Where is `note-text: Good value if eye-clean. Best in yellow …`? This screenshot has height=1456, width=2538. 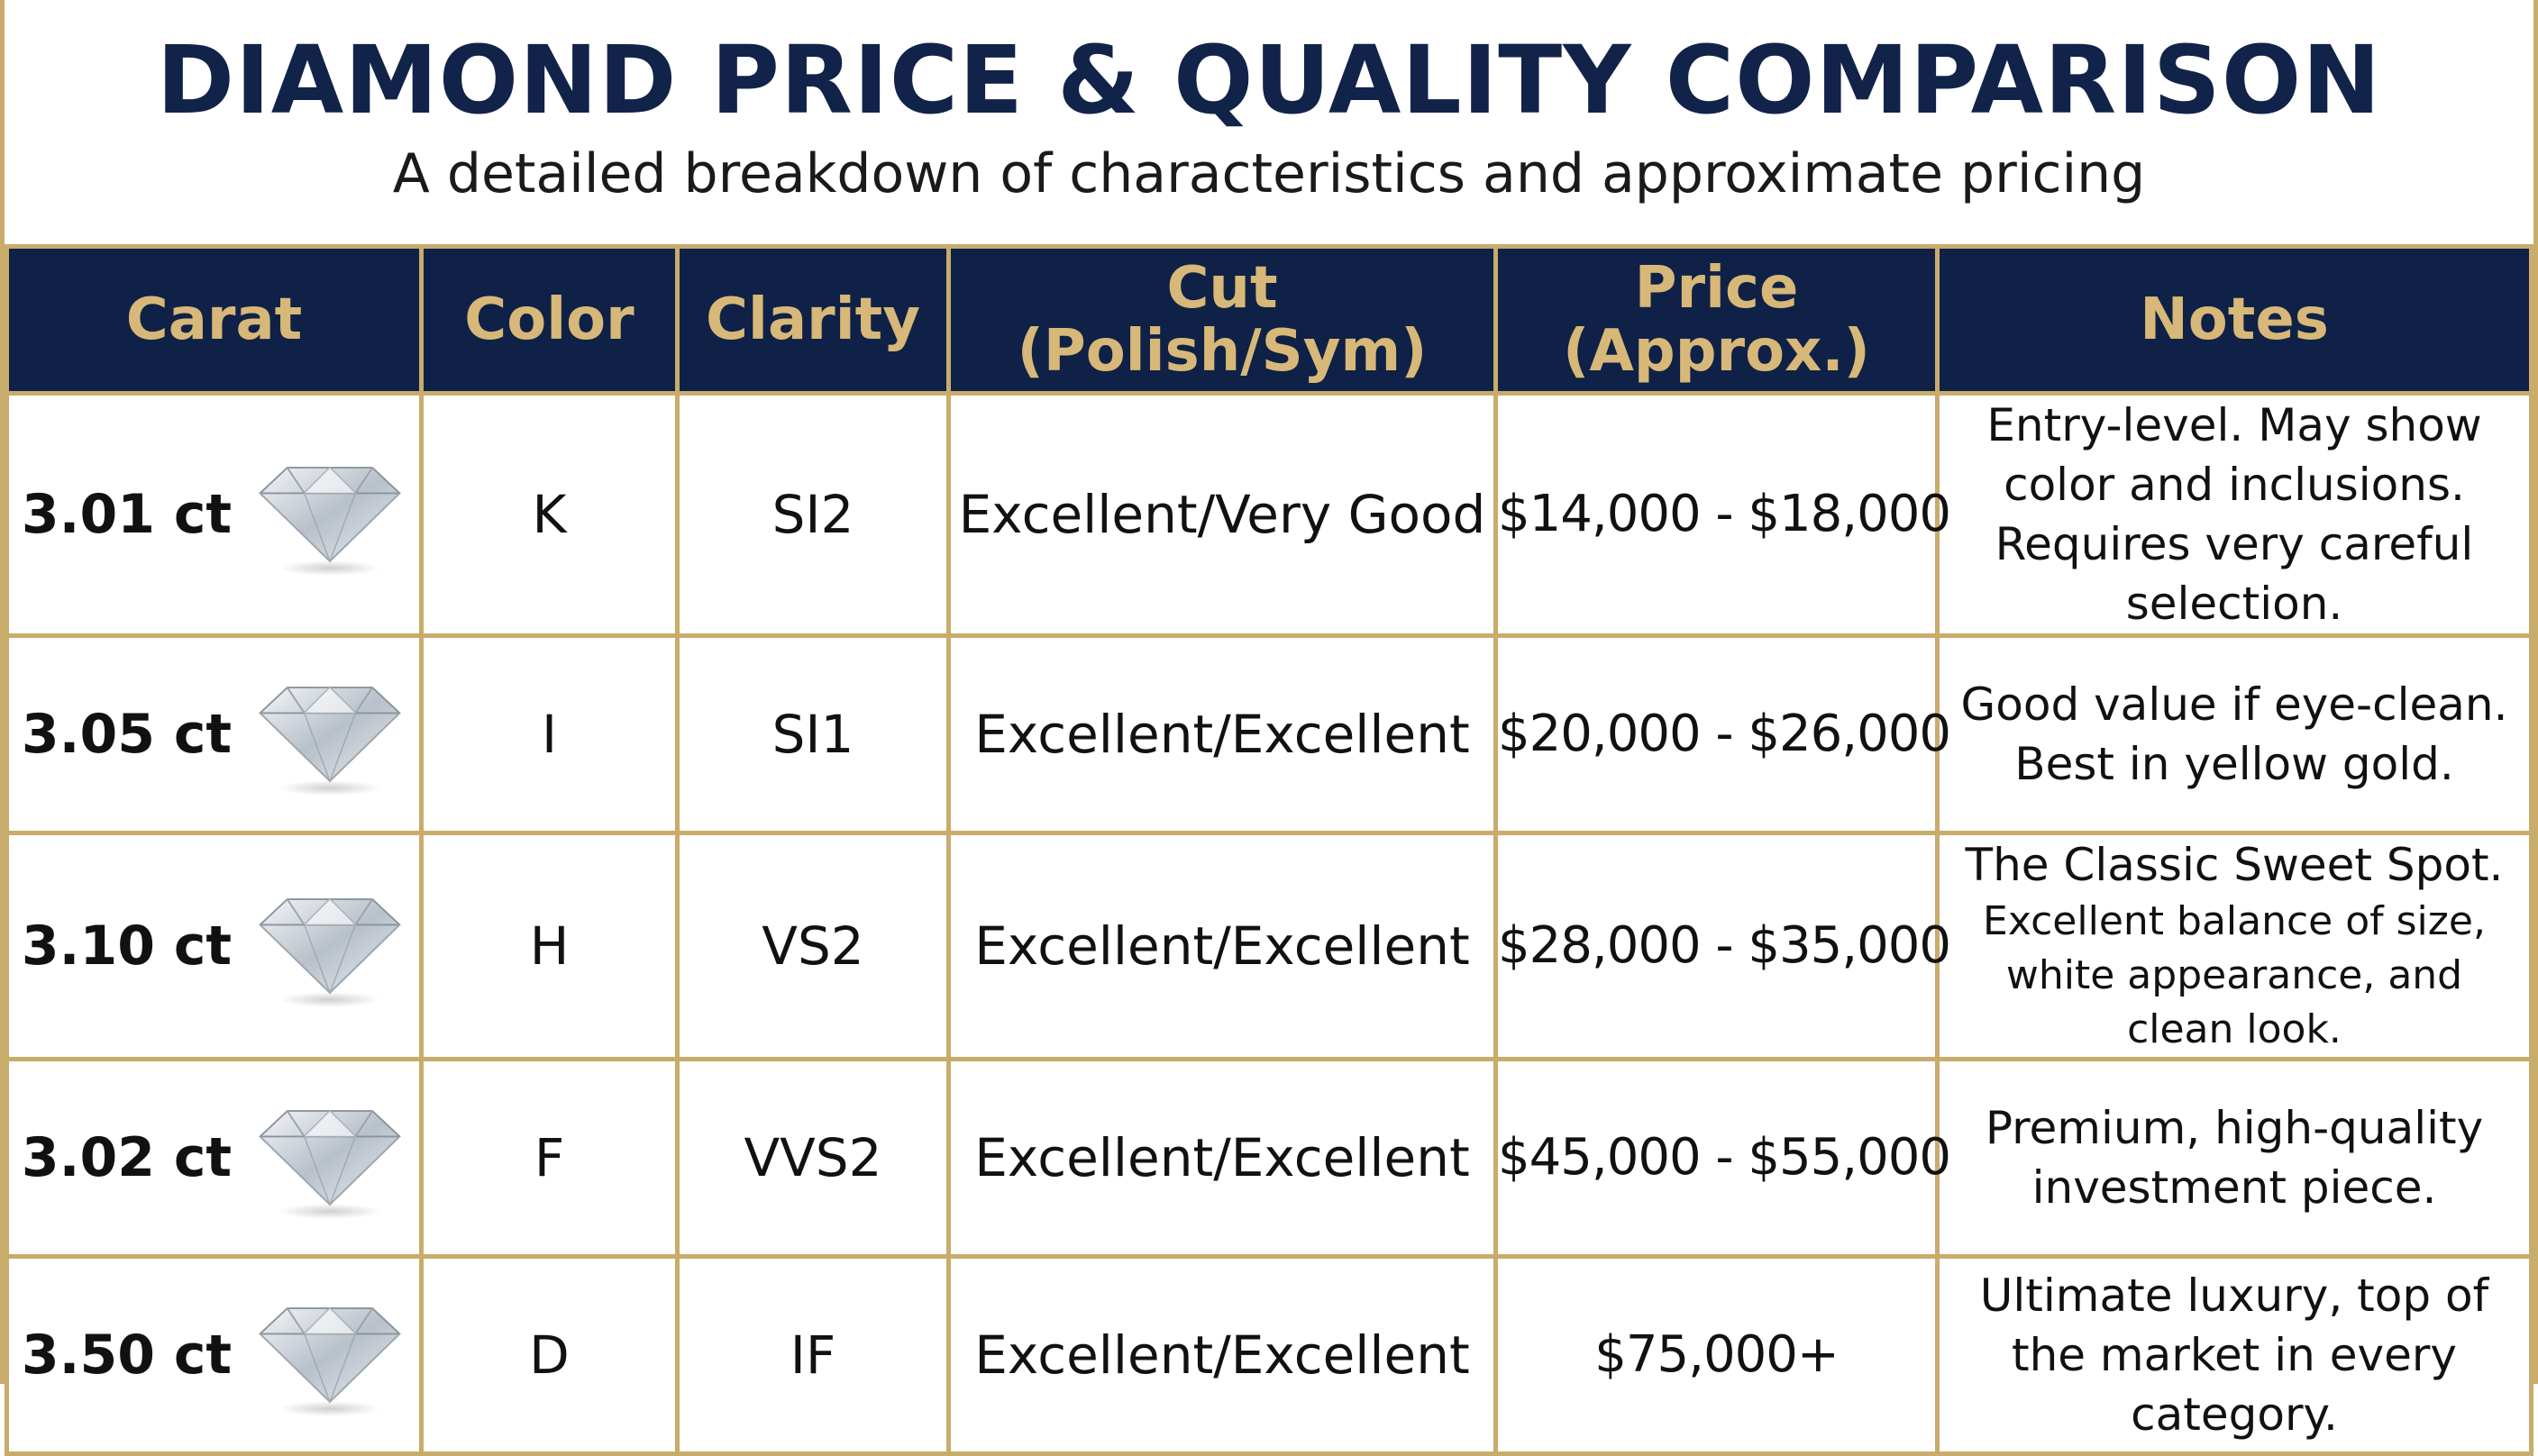 note-text: Good value if eye-clean. Best in yellow … is located at coordinates (2234, 734).